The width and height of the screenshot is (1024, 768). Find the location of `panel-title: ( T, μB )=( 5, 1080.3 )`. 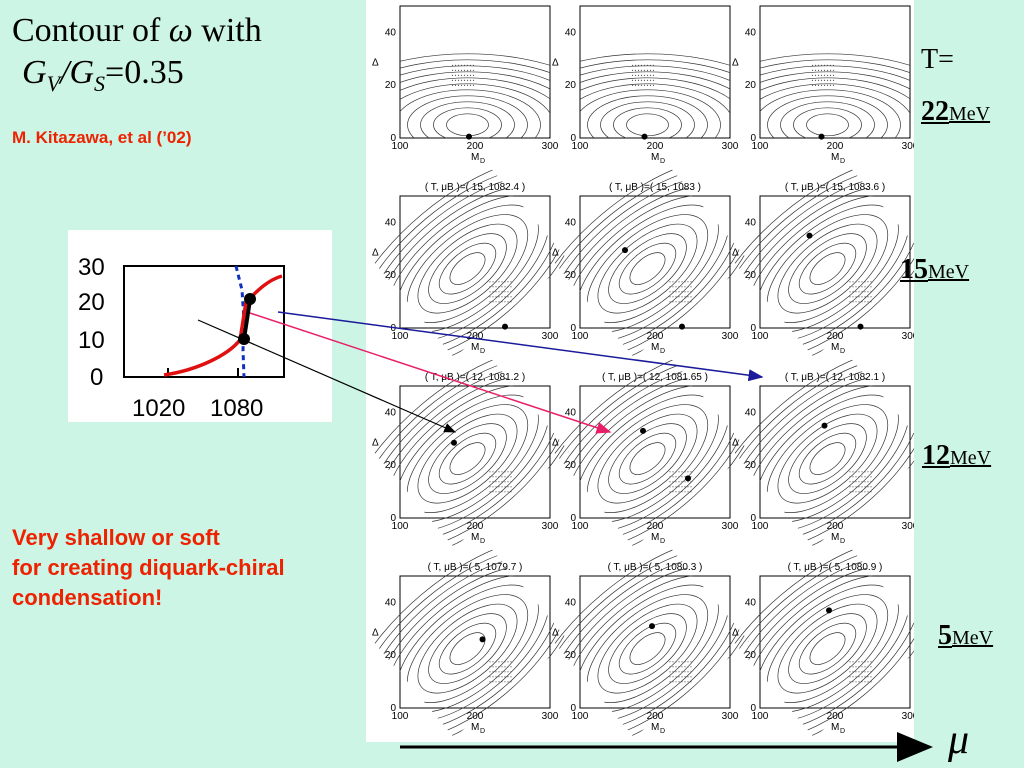

panel-title: ( T, μB )=( 5, 1080.3 ) is located at coordinates (655, 567).